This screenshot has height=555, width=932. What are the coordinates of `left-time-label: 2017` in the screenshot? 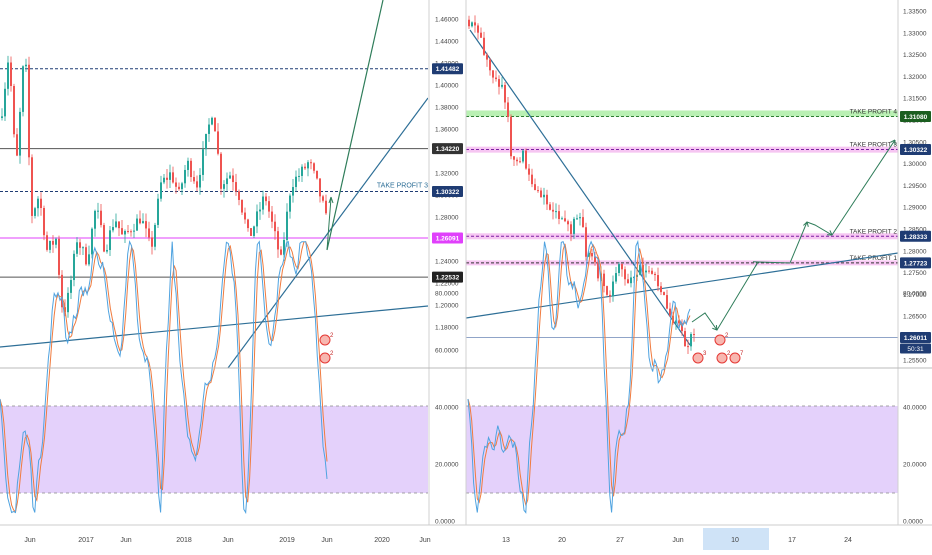 It's located at (86, 540).